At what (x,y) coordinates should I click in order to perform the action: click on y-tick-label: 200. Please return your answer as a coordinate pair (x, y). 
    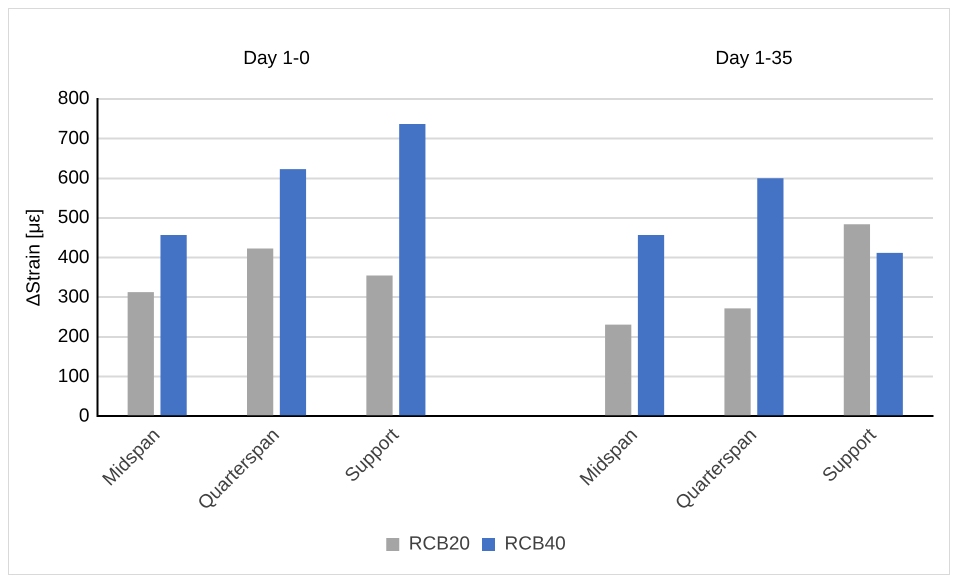
    Looking at the image, I should click on (74, 337).